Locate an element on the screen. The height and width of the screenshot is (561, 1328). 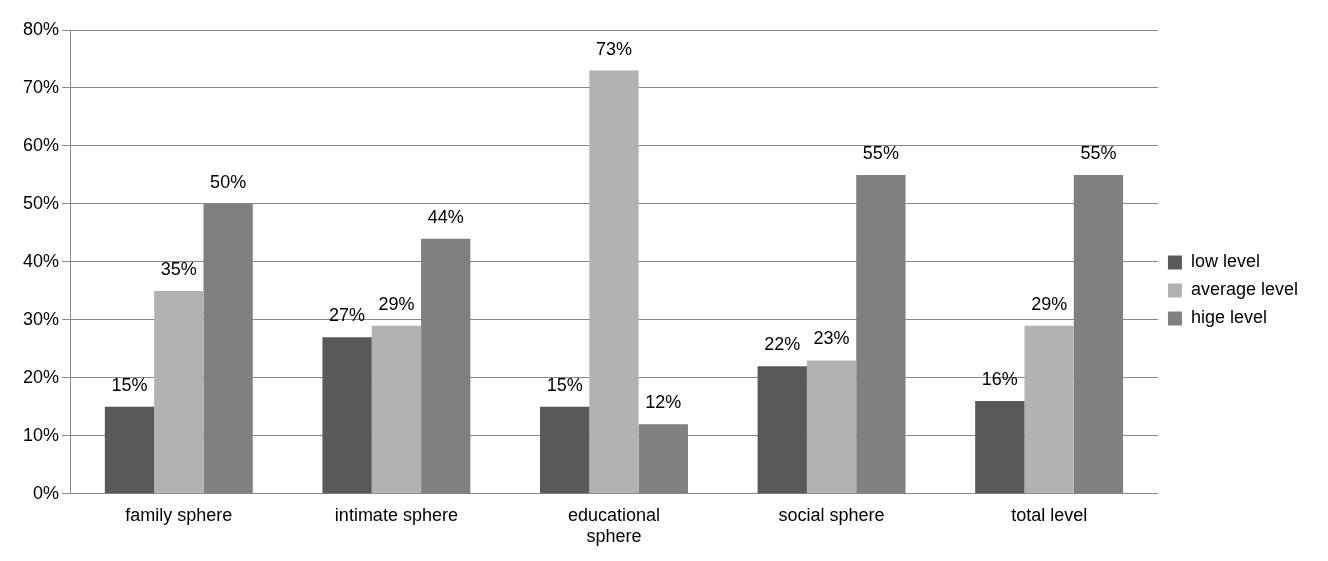
data-label: 50% is located at coordinates (228, 181).